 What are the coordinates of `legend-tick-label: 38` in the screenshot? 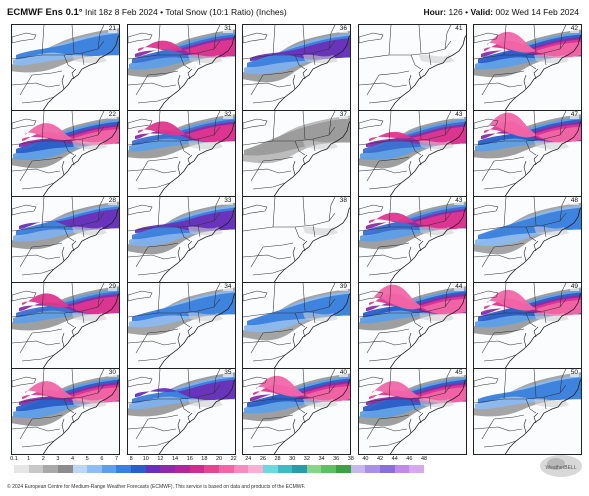 It's located at (350, 459).